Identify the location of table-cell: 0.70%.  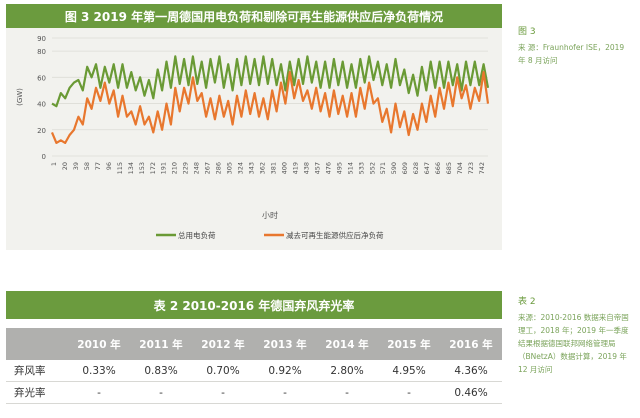
(223, 371).